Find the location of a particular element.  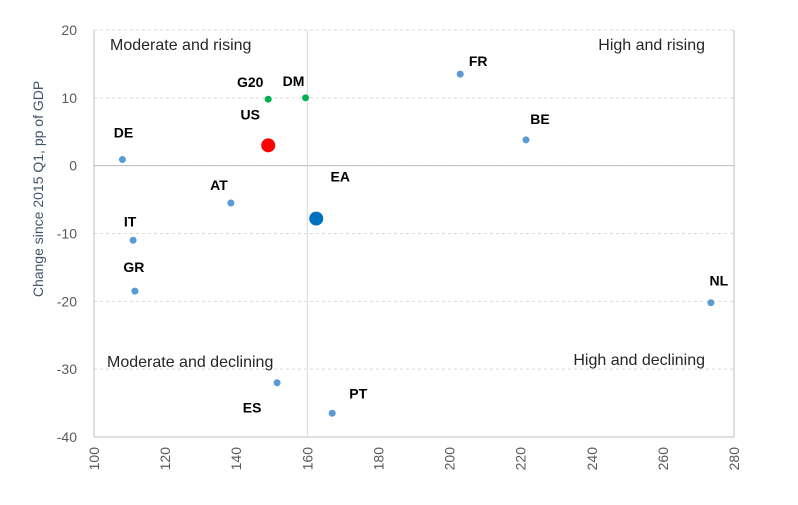

data-point-be is located at coordinates (526, 140).